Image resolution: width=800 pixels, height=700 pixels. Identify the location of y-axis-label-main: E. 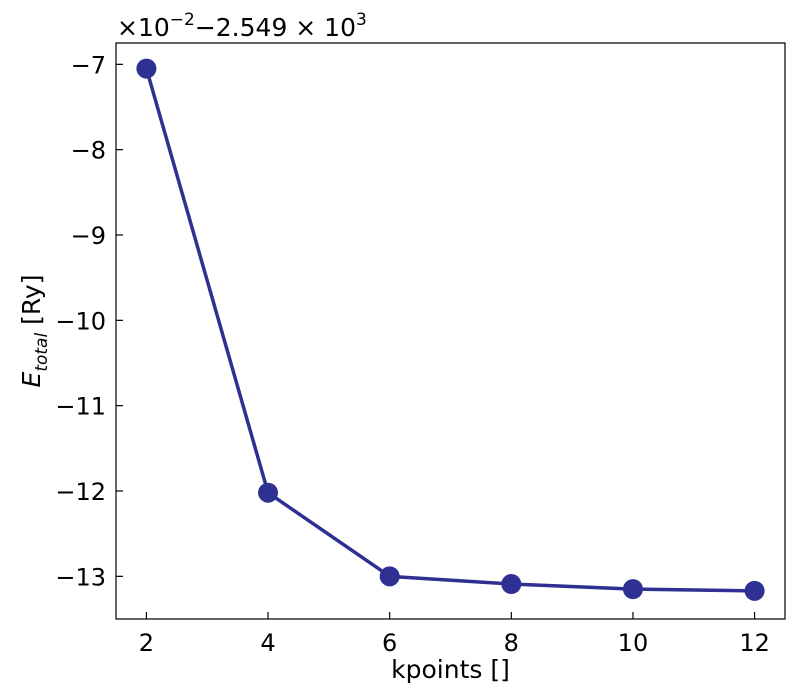
(31, 379).